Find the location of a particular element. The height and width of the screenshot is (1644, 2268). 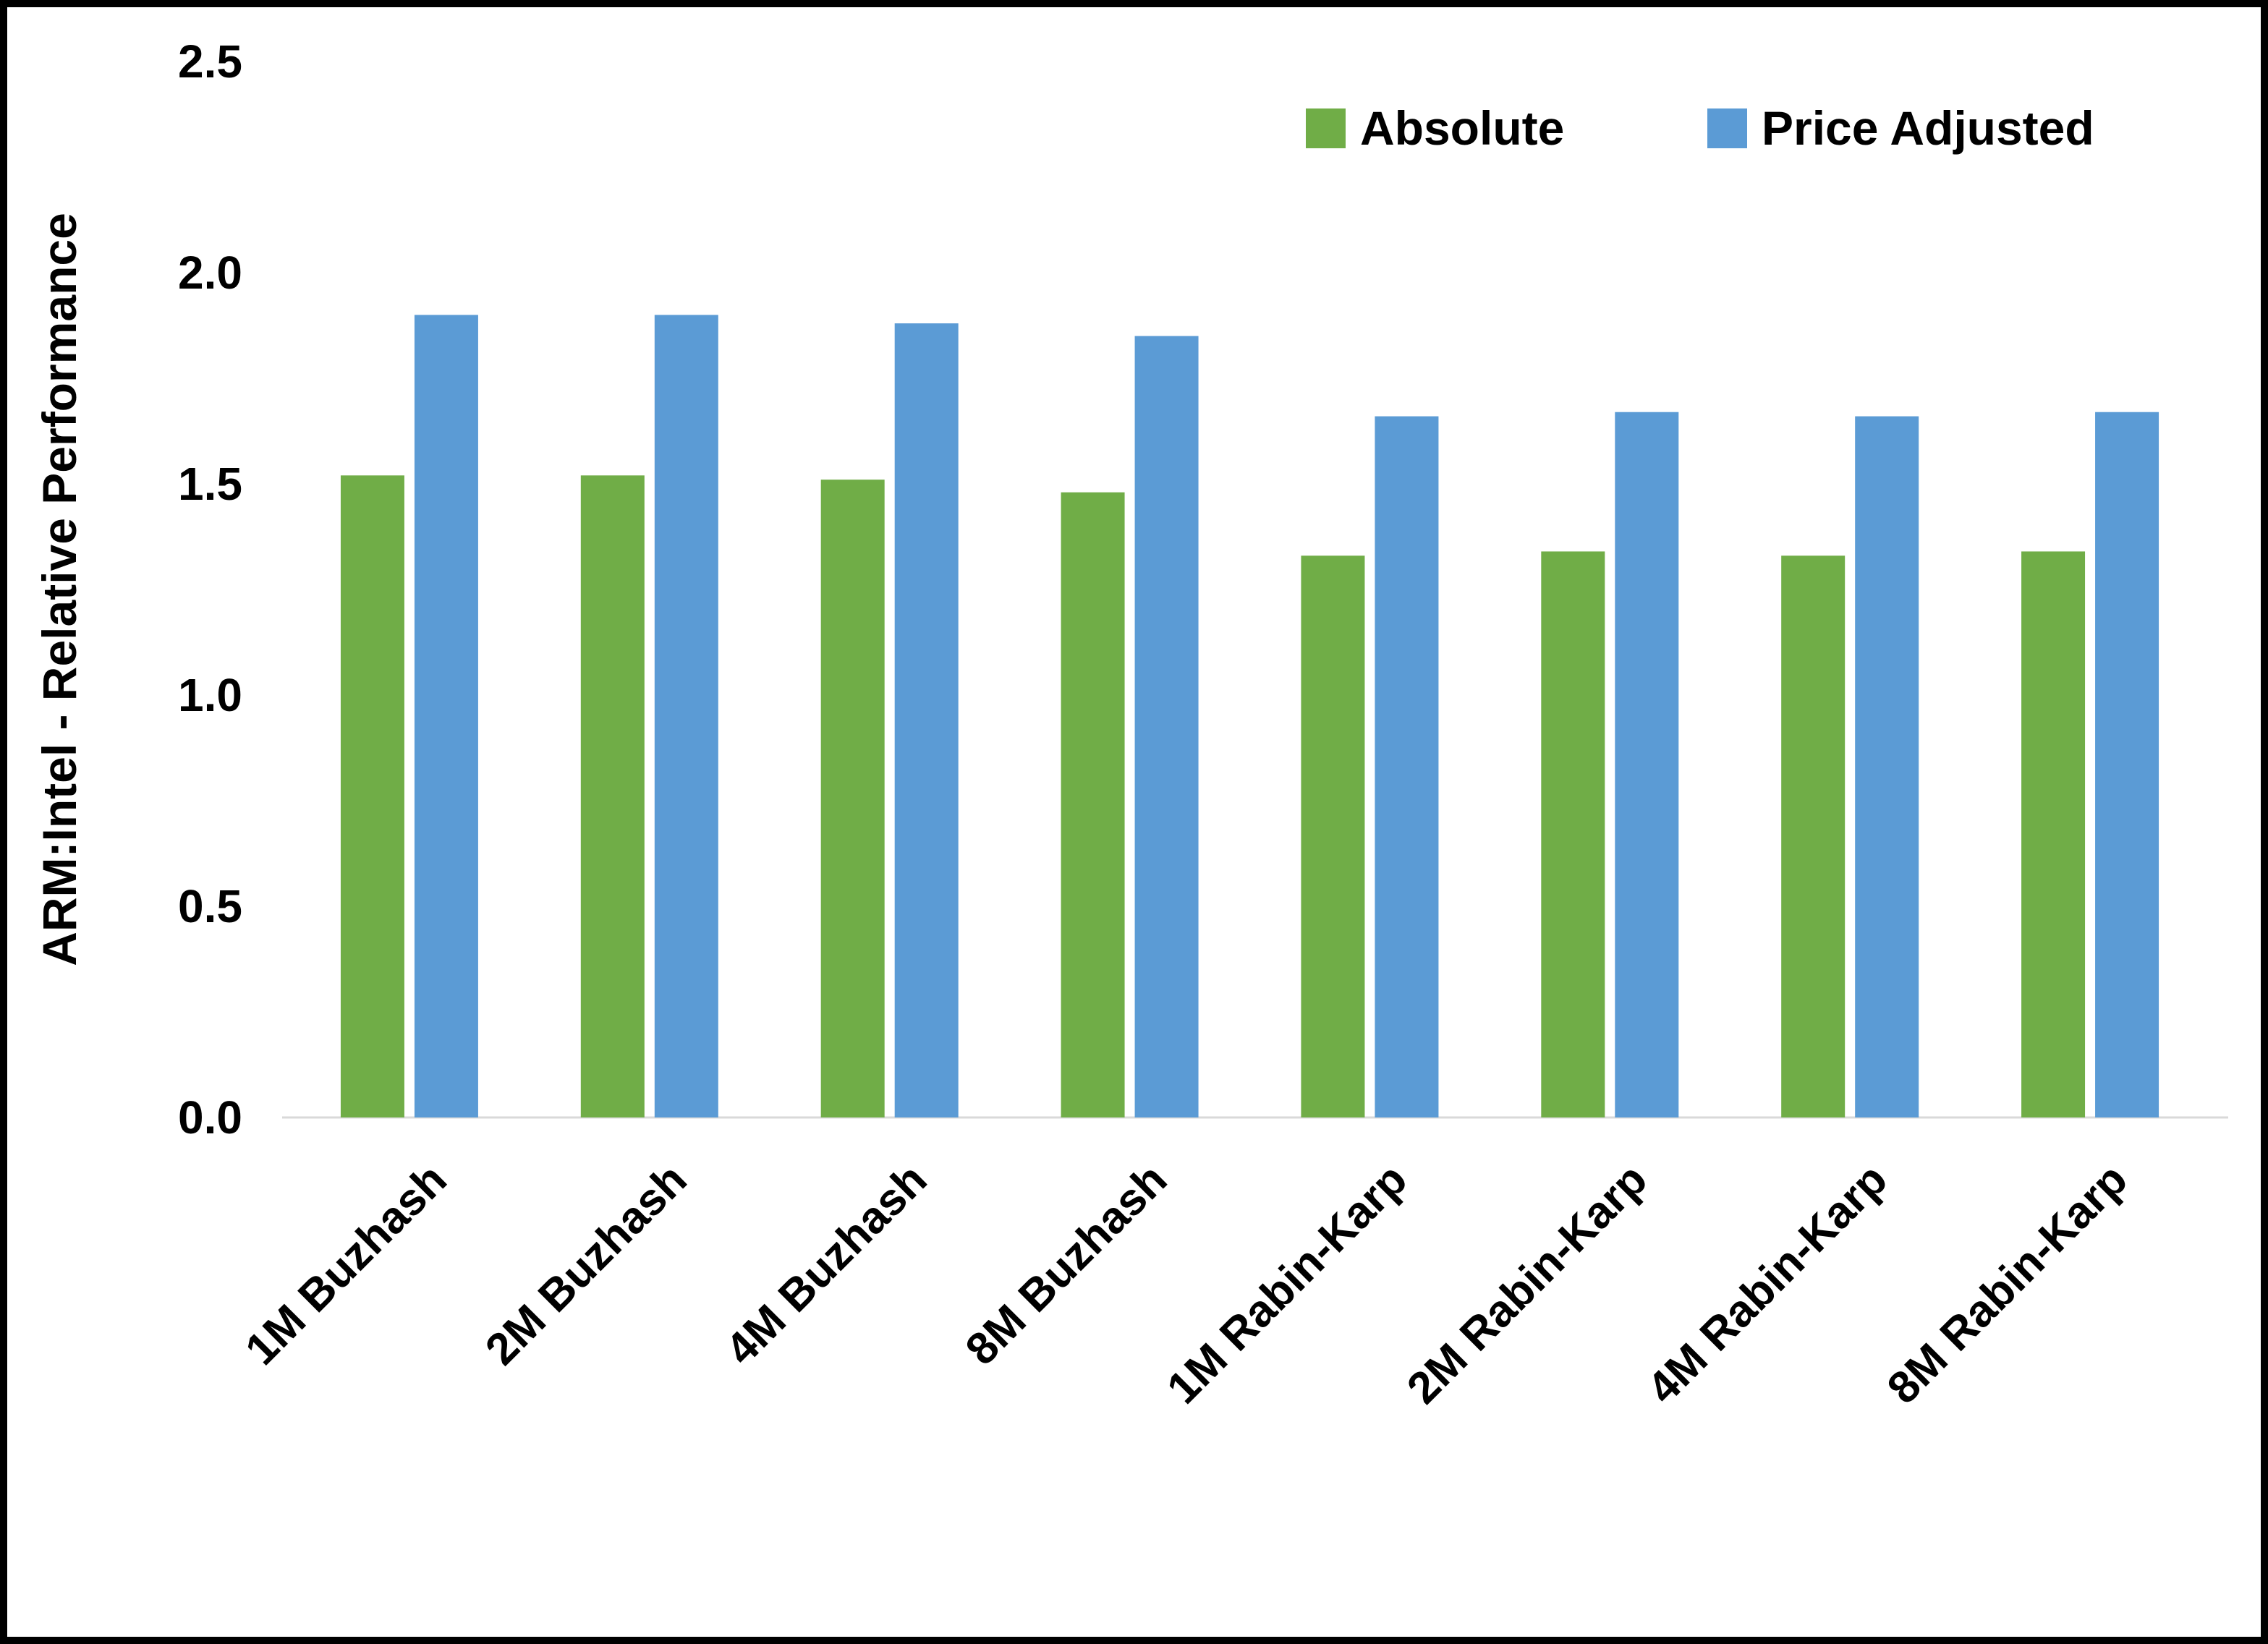

x-category-label: 1M Rabin-Karp is located at coordinates (1287, 1283).